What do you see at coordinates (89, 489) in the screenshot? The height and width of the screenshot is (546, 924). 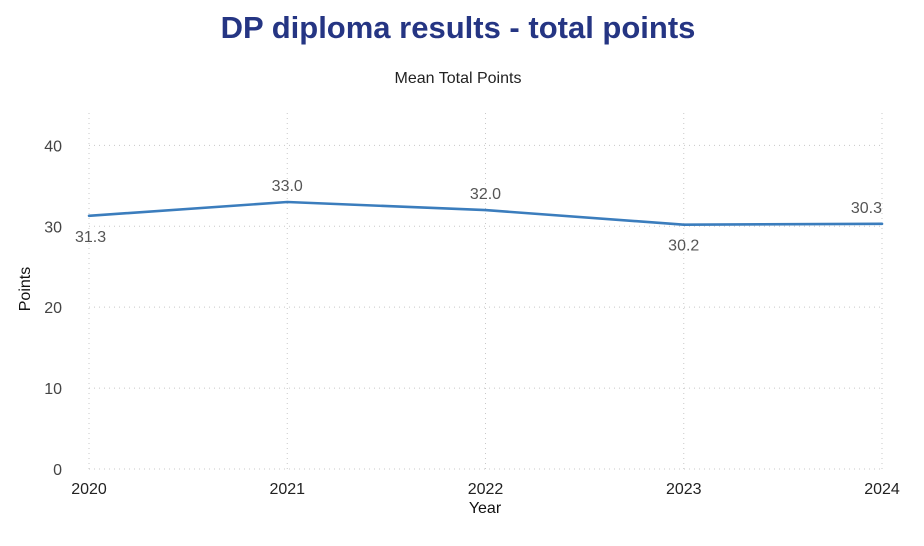 I see `x-tick-label: 2020` at bounding box center [89, 489].